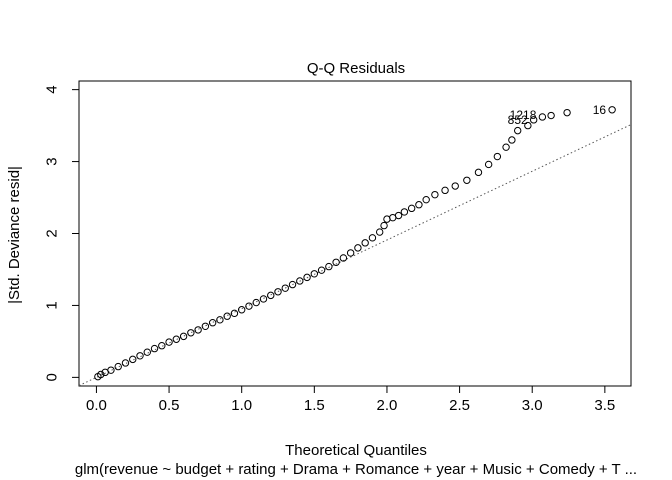 This screenshot has height=480, width=672. Describe the element at coordinates (459, 405) in the screenshot. I see `x-tick-label: 2.5` at that location.